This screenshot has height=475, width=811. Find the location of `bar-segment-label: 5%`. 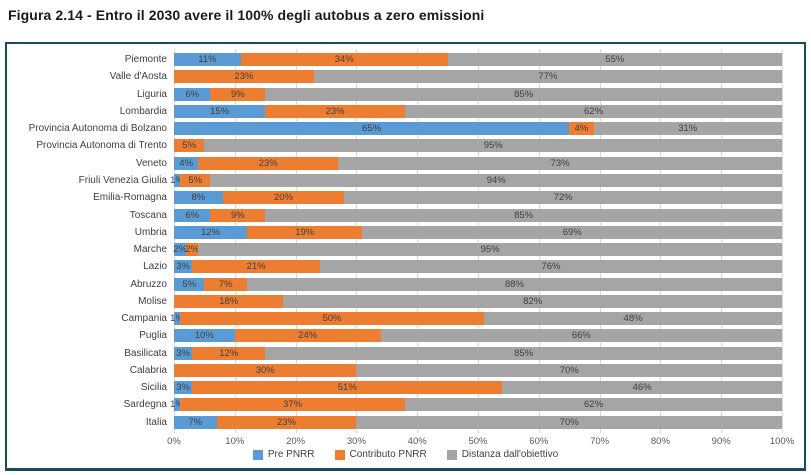

bar-segment-label: 5% is located at coordinates (189, 284).